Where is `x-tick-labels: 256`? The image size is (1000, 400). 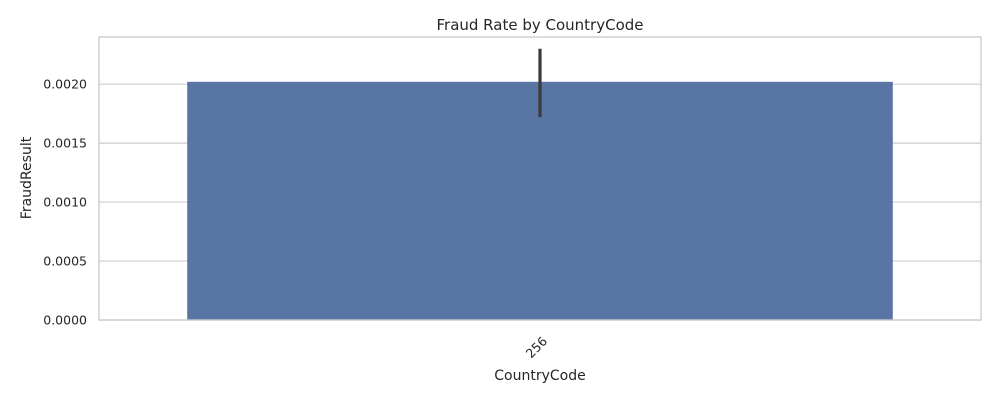 x-tick-labels: 256 is located at coordinates (537, 347).